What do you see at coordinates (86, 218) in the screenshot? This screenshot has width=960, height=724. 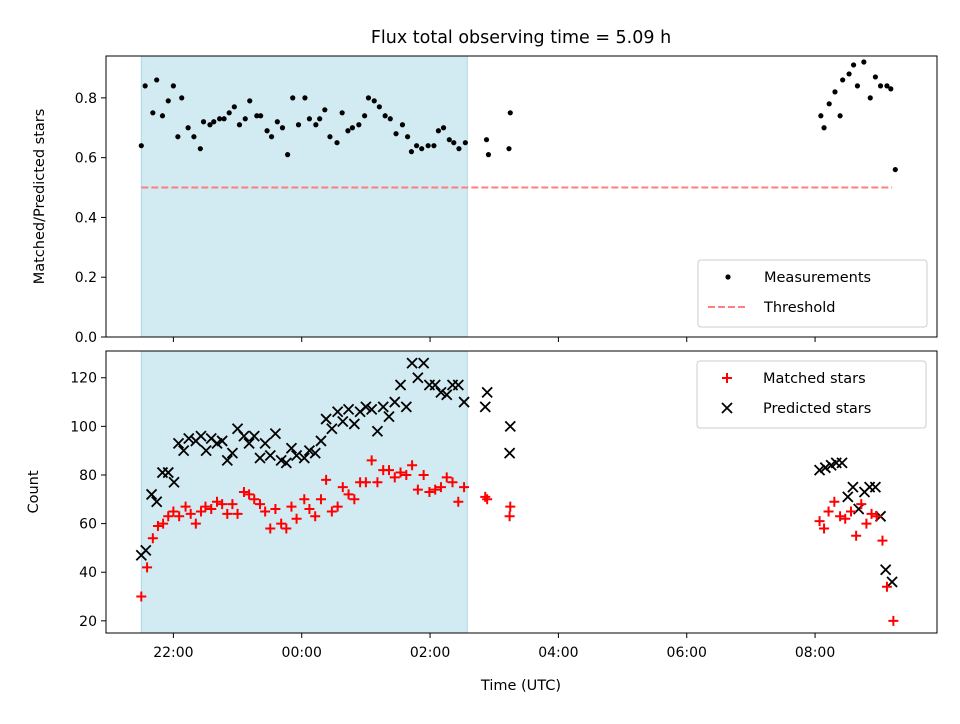 I see `y-tick-label: 0.4` at bounding box center [86, 218].